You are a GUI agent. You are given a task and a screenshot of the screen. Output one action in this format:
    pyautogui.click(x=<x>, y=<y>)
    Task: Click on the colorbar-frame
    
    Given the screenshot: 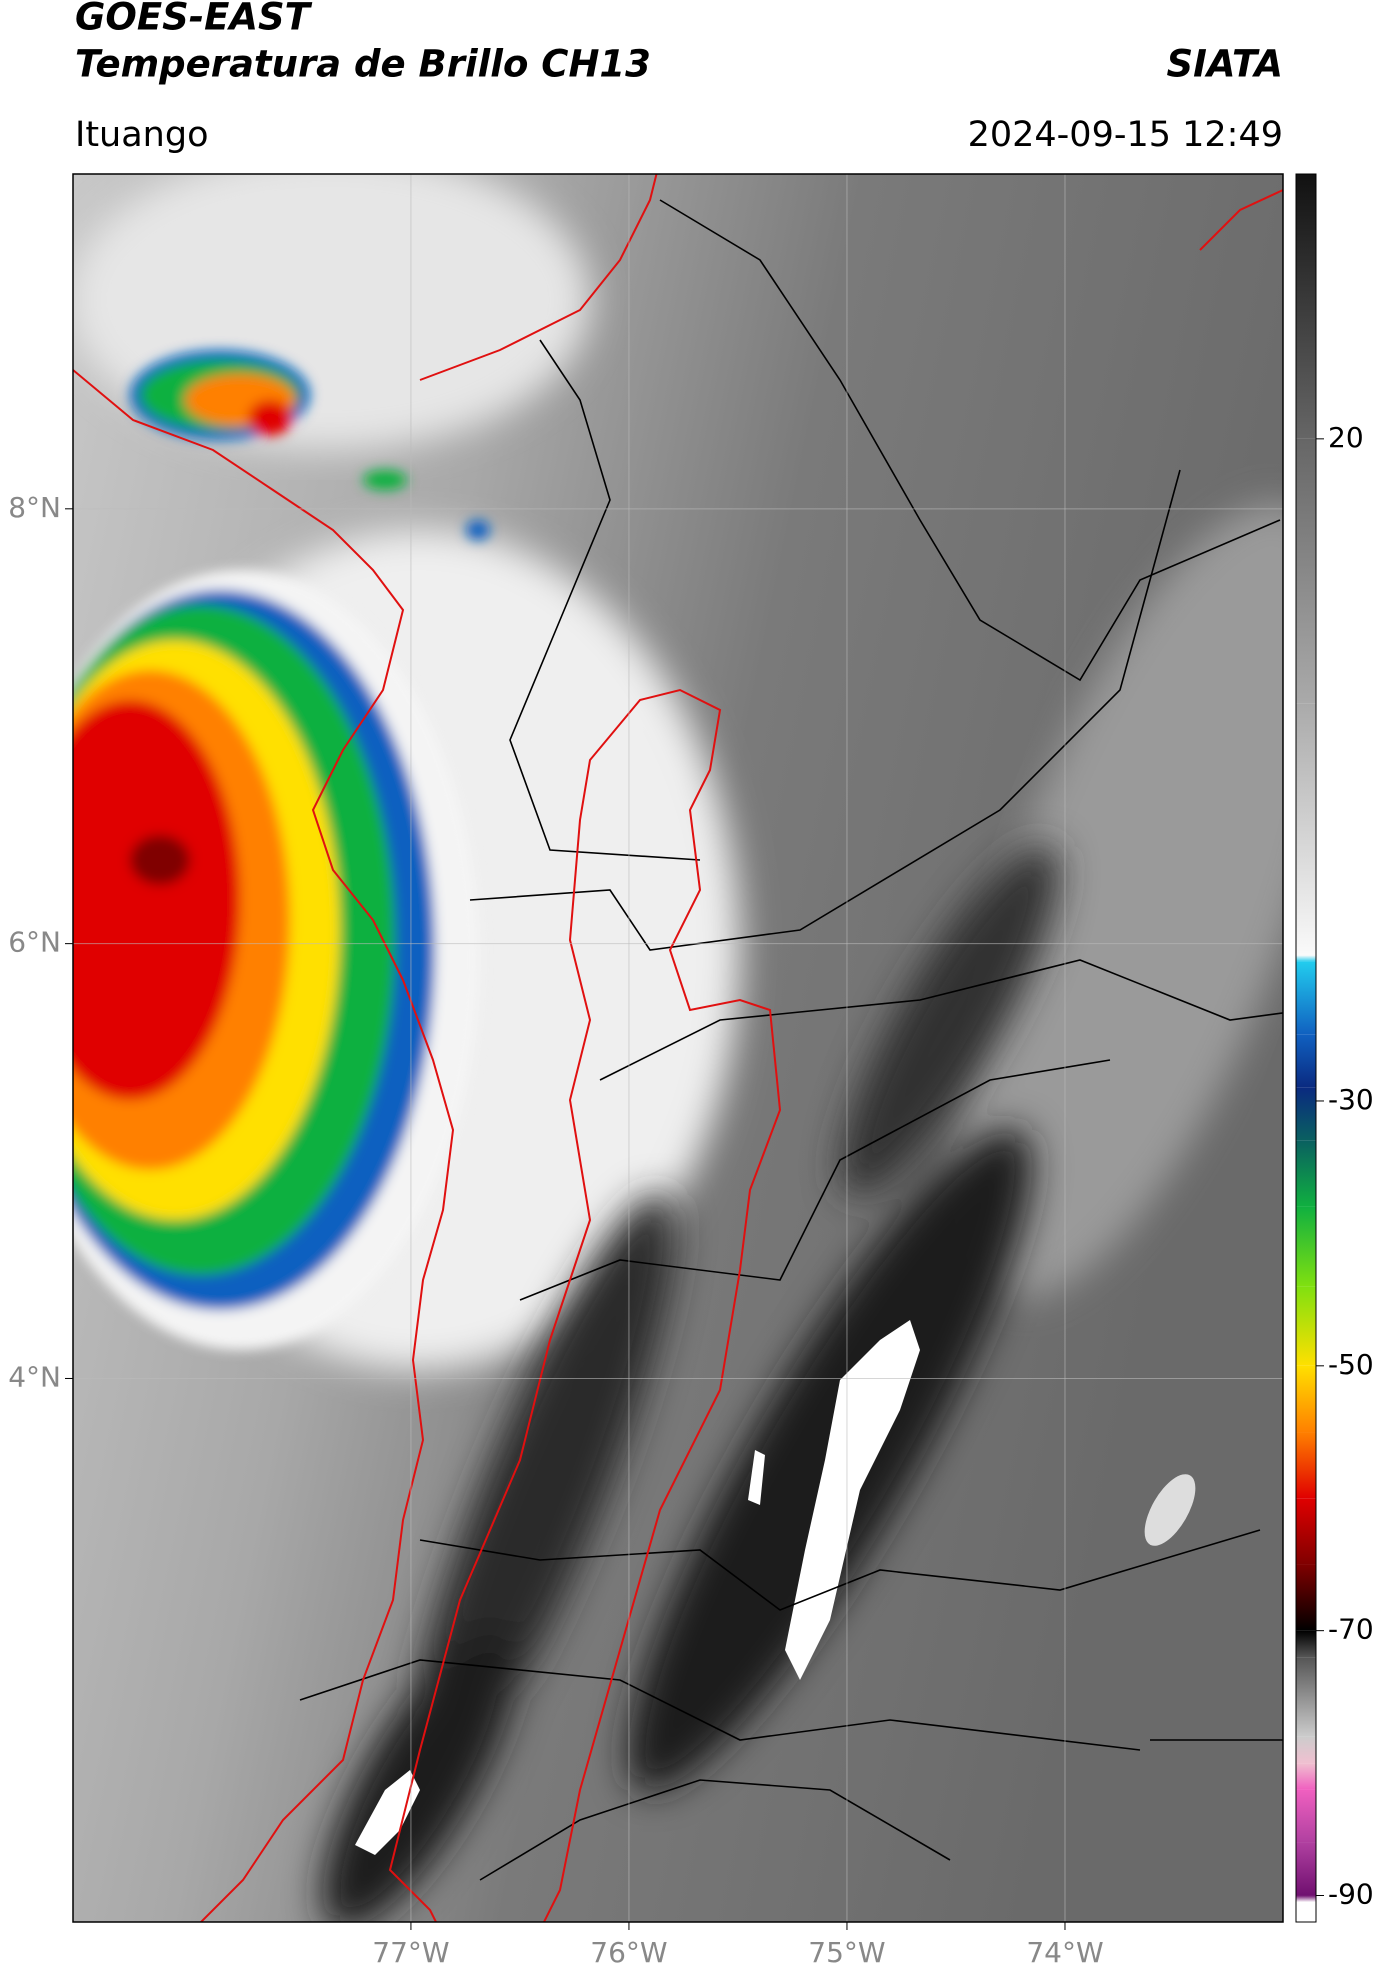 What is the action you would take?
    pyautogui.click(x=1306, y=1048)
    